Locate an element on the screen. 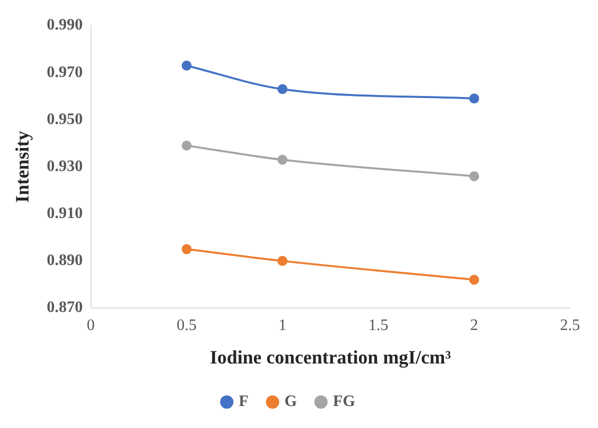 The height and width of the screenshot is (428, 598). y-tick-label: 0.870 is located at coordinates (64, 307).